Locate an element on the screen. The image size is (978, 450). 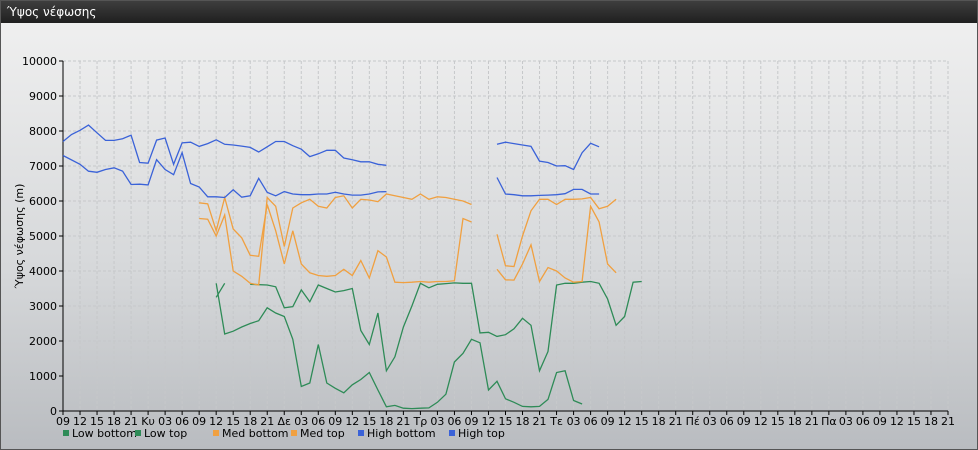
x-tick-label: Πέ is located at coordinates (693, 421).